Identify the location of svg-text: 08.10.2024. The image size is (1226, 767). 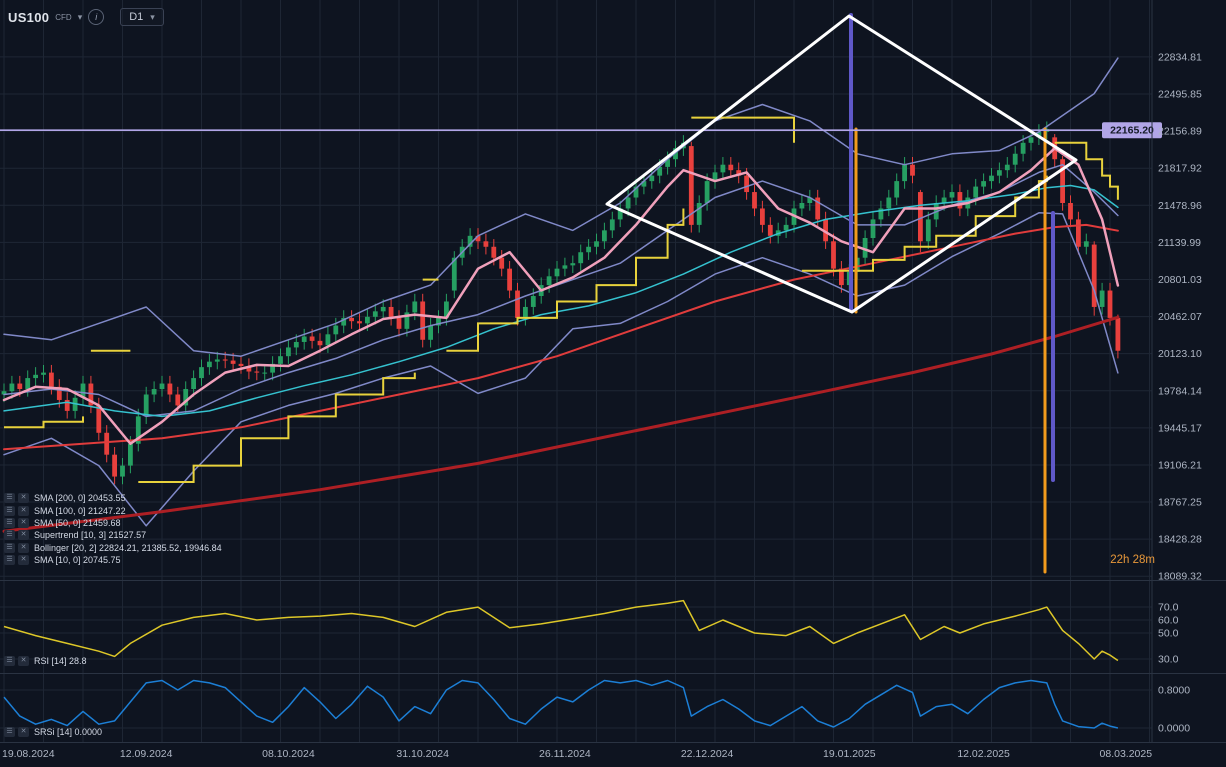
(288, 754).